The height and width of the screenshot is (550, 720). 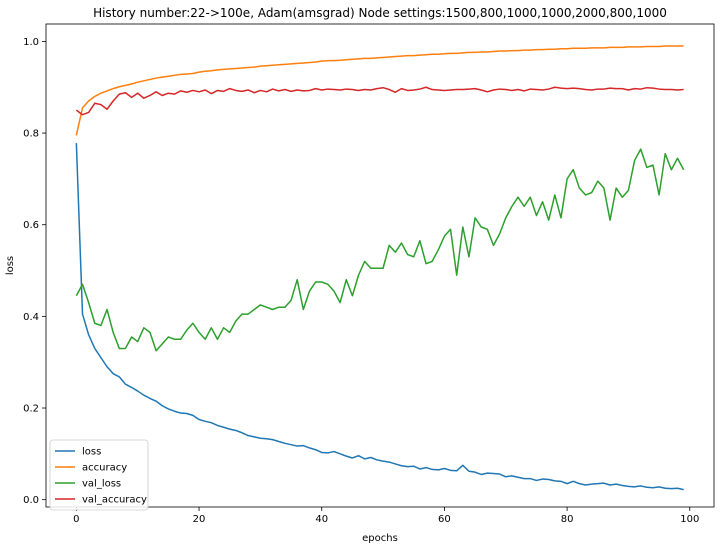 I want to click on legend-box, so click(x=99, y=475).